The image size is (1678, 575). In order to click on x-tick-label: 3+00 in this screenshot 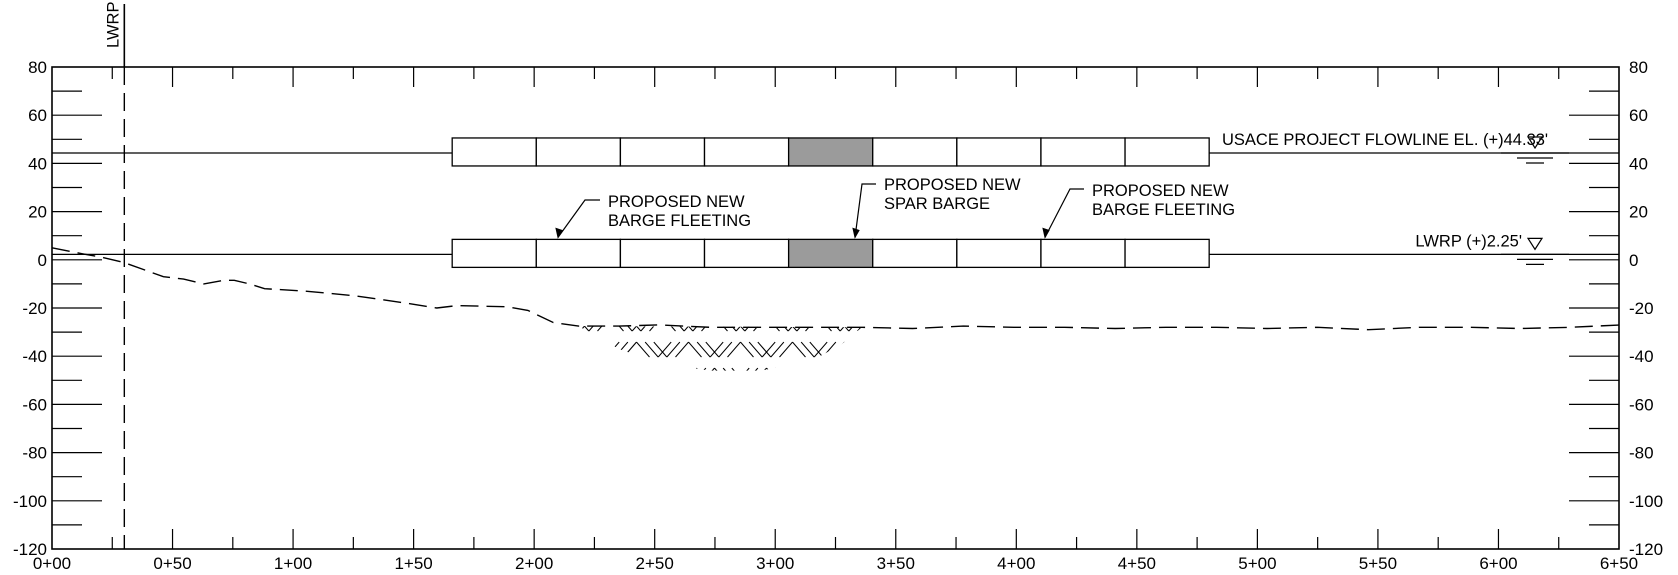, I will do `click(775, 563)`.